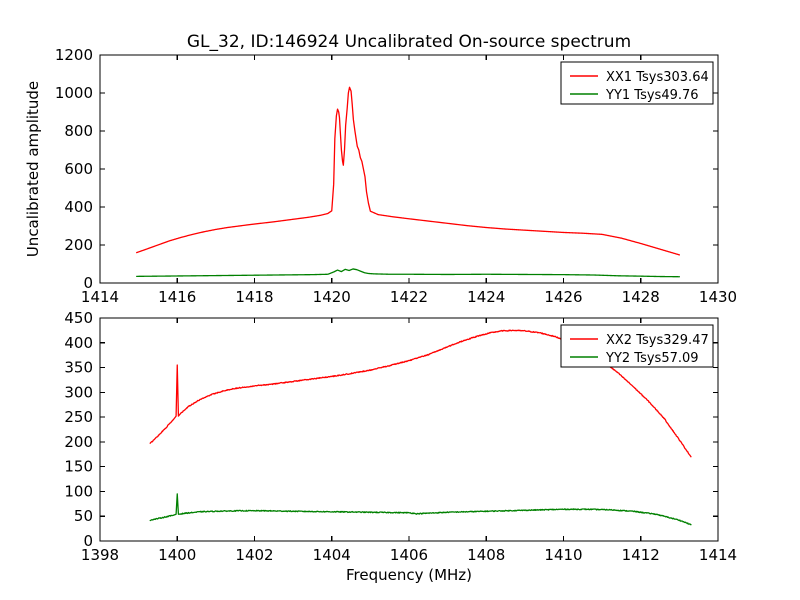  Describe the element at coordinates (486, 297) in the screenshot. I see `x-tick-label: 1424` at that location.